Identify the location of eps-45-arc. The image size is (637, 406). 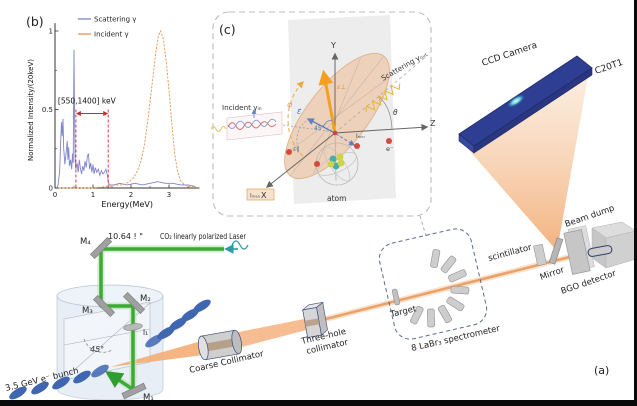
(328, 123).